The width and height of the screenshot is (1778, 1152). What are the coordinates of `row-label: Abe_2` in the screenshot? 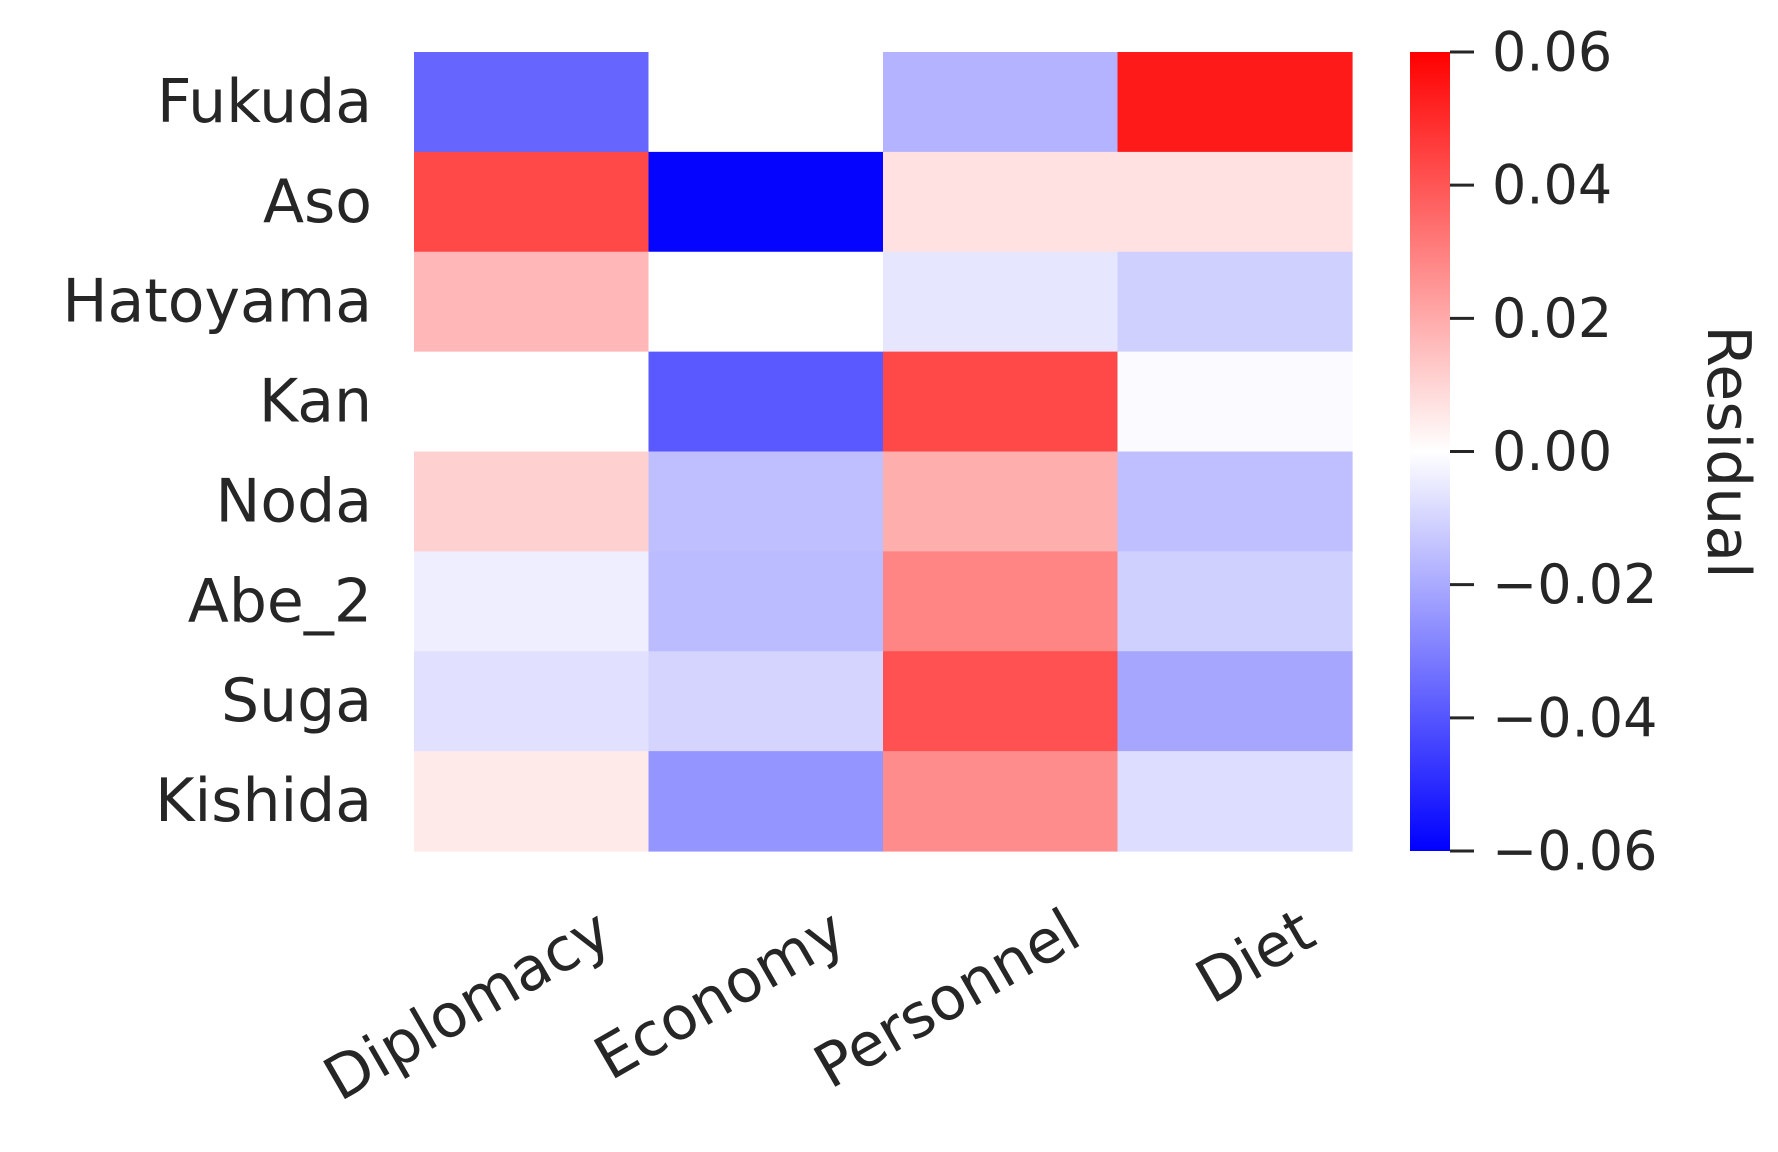 It's located at (280, 601).